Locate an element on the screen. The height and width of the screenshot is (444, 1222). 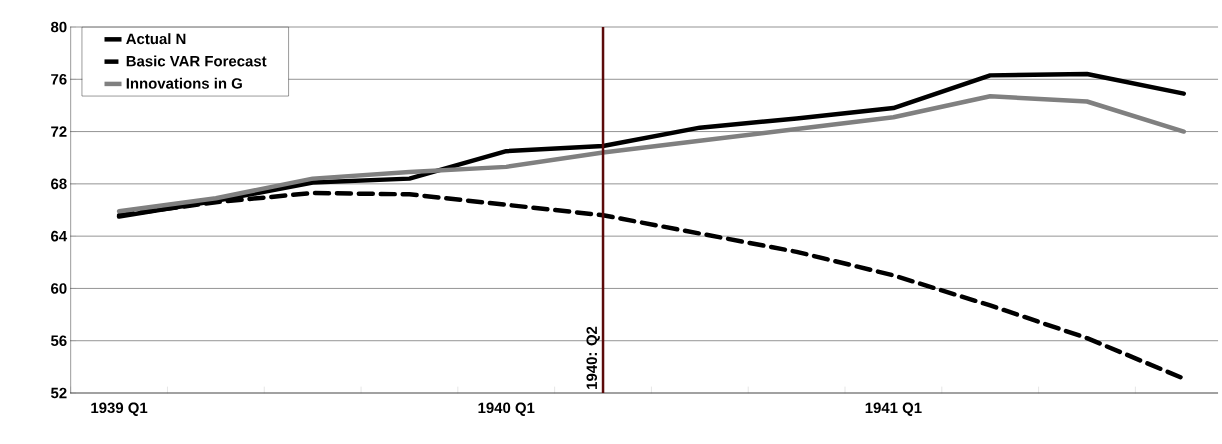
x-tick-label: 1939 Q1 is located at coordinates (119, 409).